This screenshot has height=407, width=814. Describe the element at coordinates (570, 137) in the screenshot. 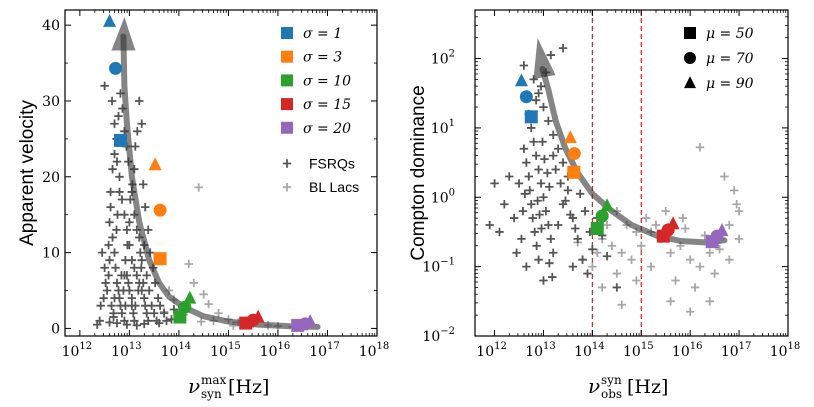

I see `model-point-sigma-3-triangle` at that location.